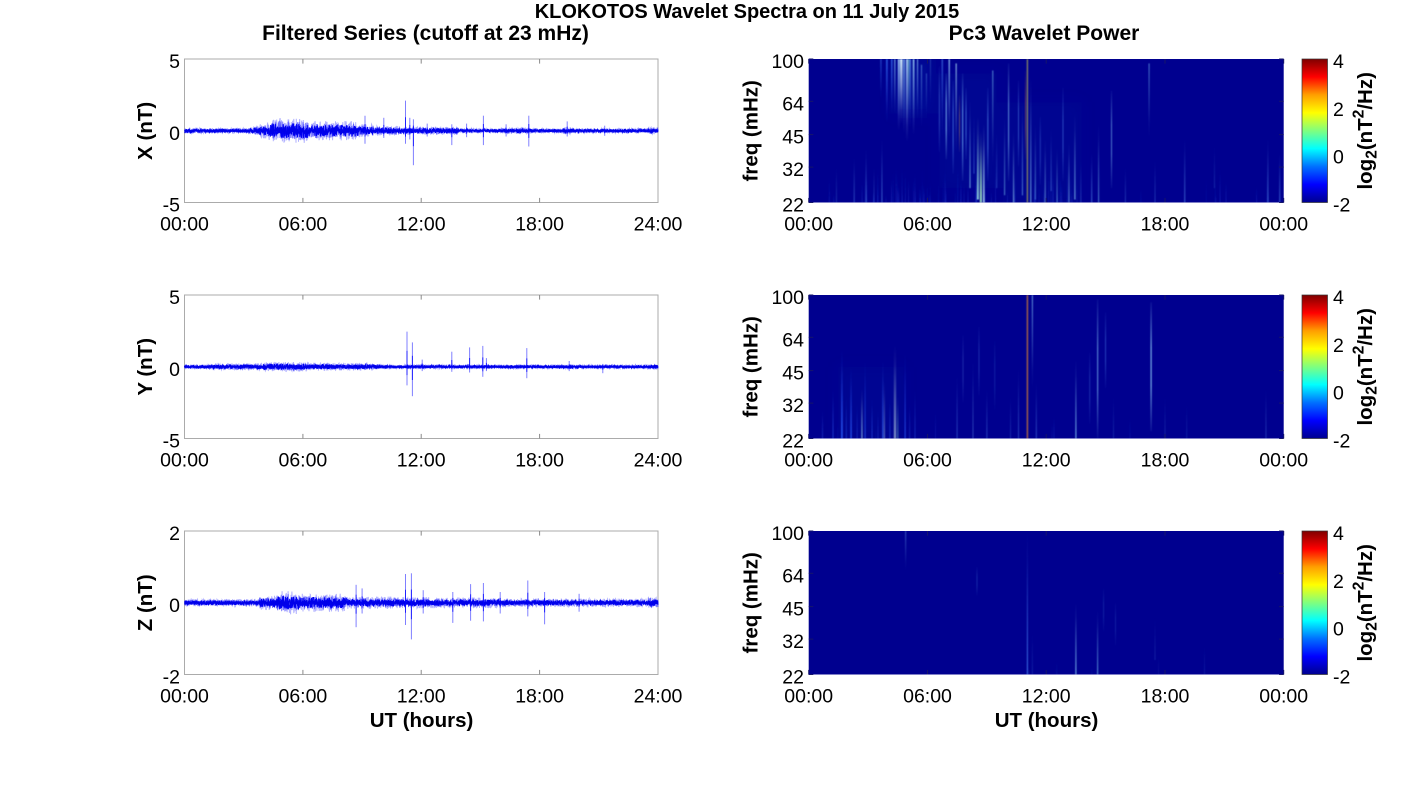 This screenshot has height=793, width=1418. I want to click on svg-text: Y (nT), so click(145, 367).